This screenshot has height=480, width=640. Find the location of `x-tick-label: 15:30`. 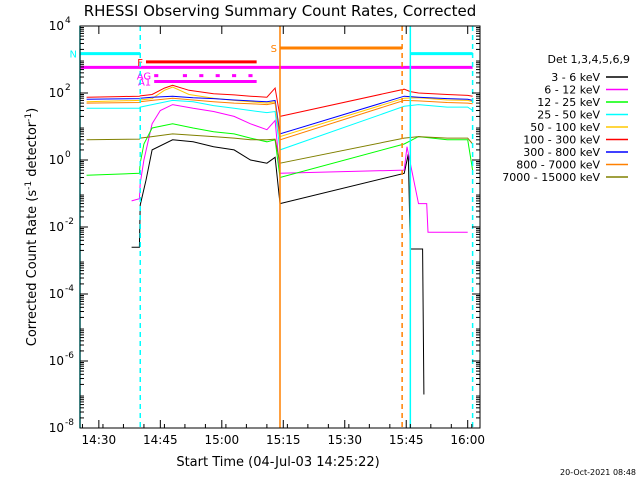

x-tick-label: 15:30 is located at coordinates (344, 440).